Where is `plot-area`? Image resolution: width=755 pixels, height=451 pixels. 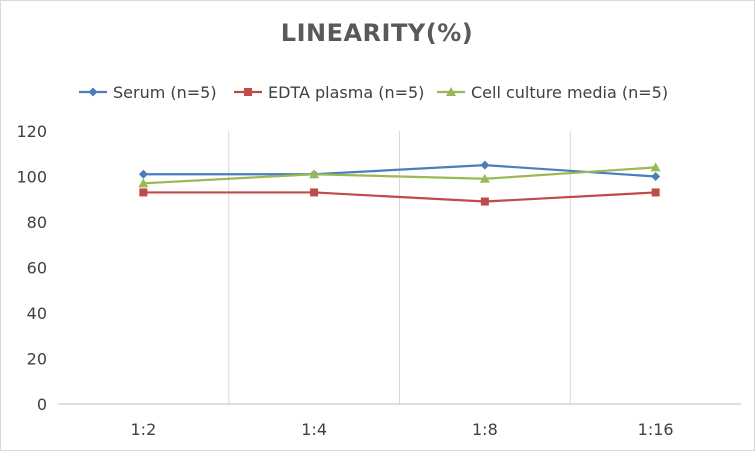 plot-area is located at coordinates (399, 183).